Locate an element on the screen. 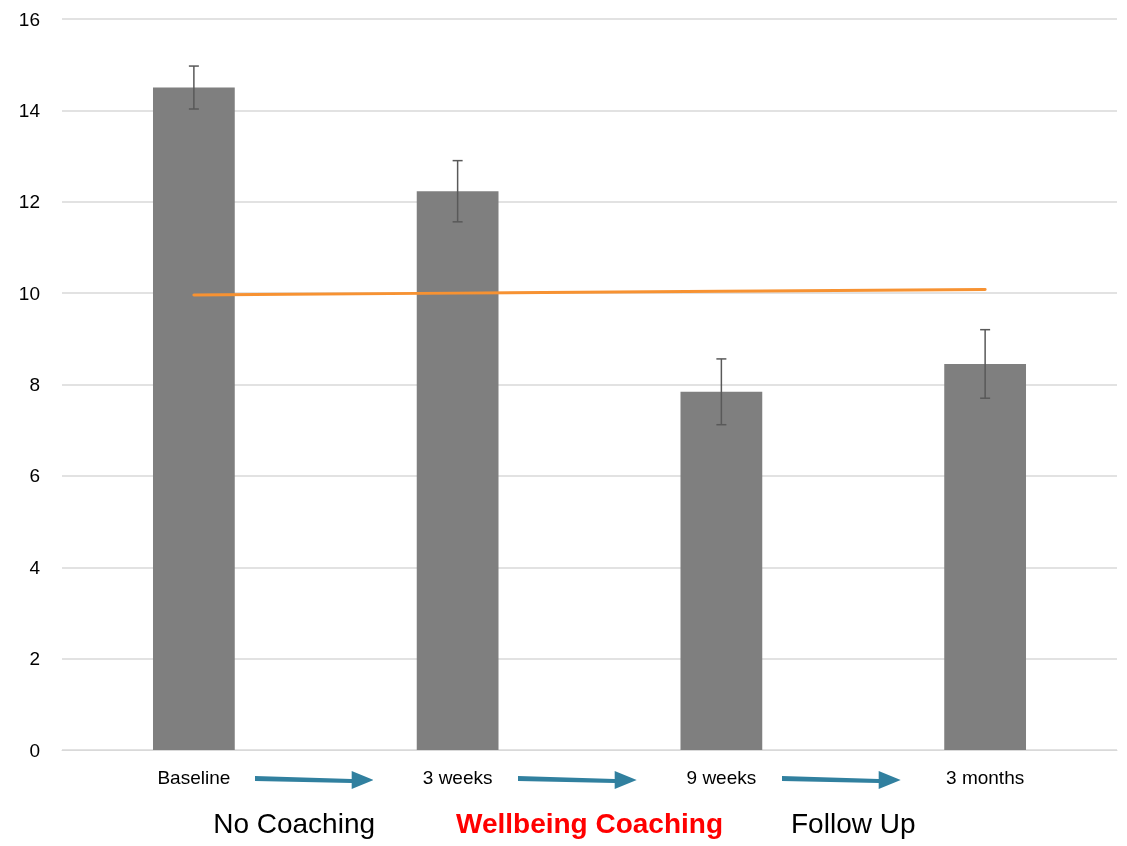  y-tick-label: 0 is located at coordinates (34, 750).